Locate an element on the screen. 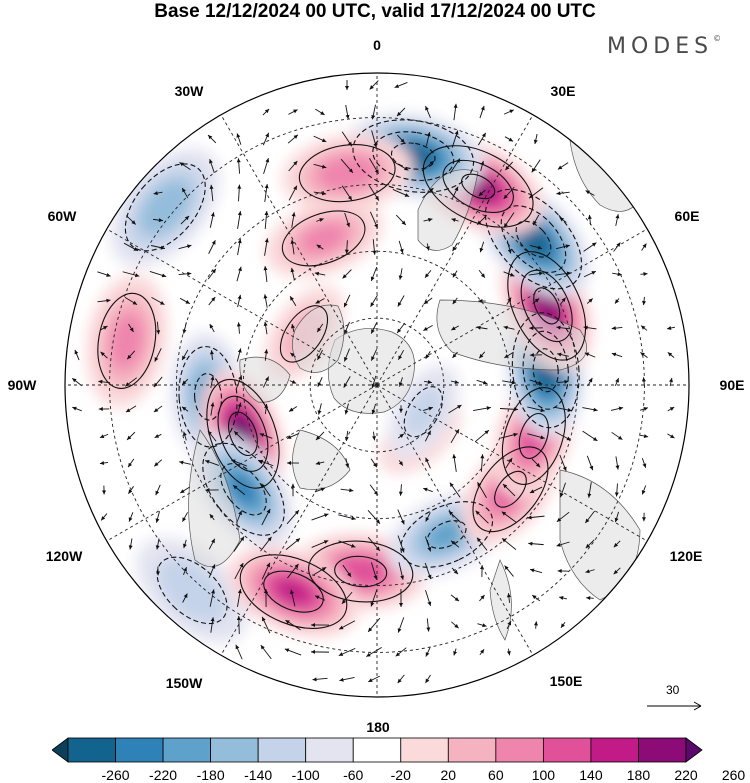 The image size is (750, 783). lon-label-90e: 90E is located at coordinates (732, 385).